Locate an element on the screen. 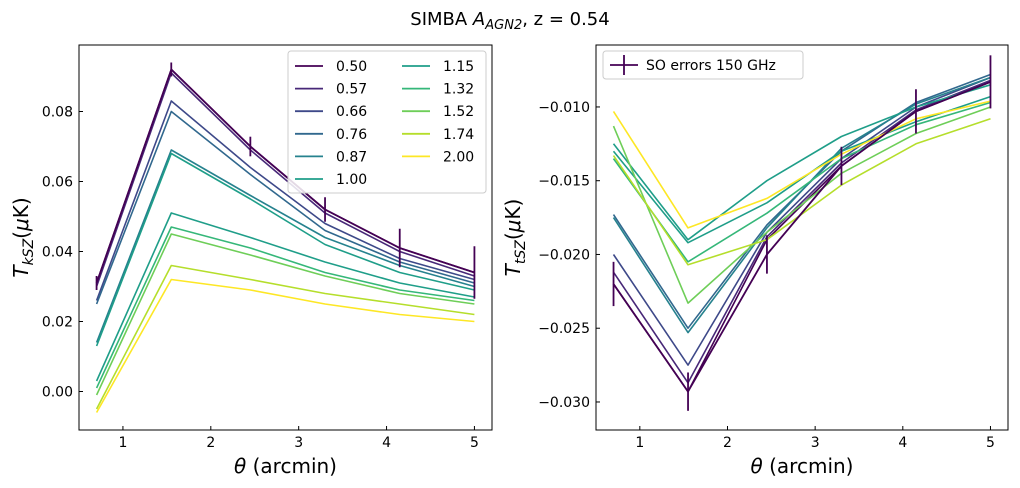  right-y-tick-label-4: −0.015 is located at coordinates (564, 182).